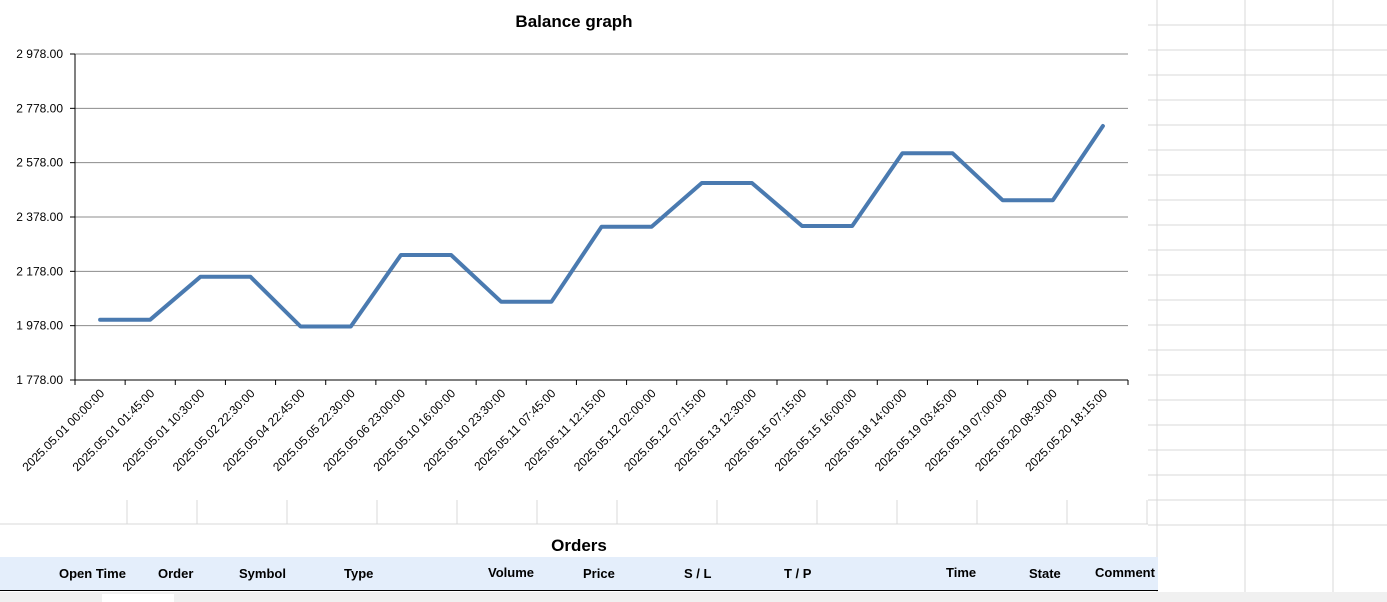  Describe the element at coordinates (665, 430) in the screenshot. I see `x-tick-label: 2025.05.12 07:15:00` at that location.